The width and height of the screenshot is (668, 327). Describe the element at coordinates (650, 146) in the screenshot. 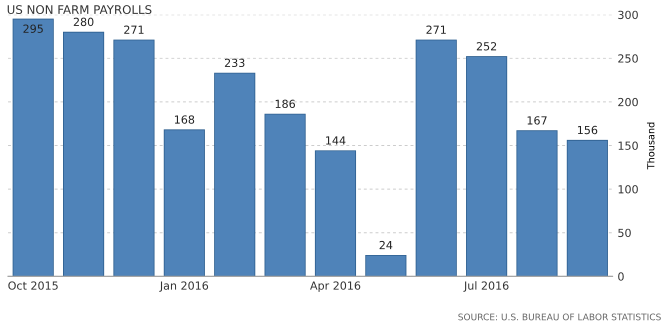

I see `y-axis-title: Thousand` at that location.